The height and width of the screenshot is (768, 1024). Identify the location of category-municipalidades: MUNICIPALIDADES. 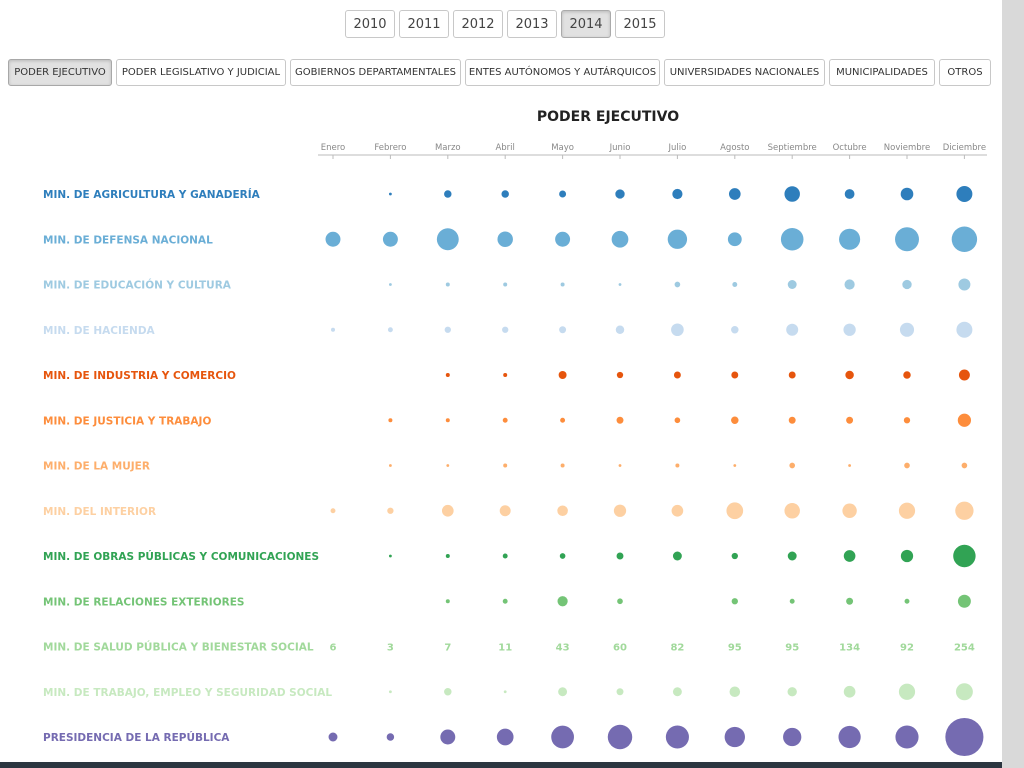
(882, 72).